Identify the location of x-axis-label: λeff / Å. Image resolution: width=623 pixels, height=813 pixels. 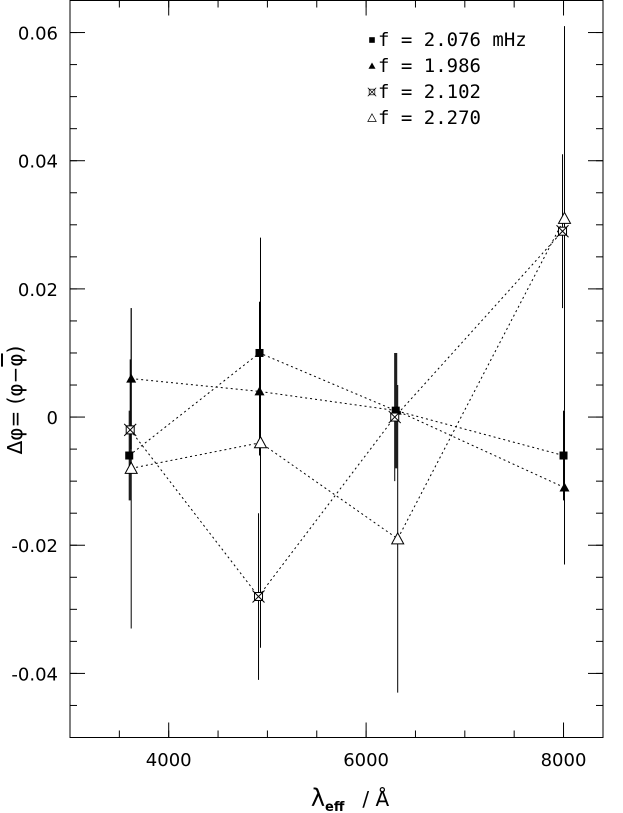
(350, 798).